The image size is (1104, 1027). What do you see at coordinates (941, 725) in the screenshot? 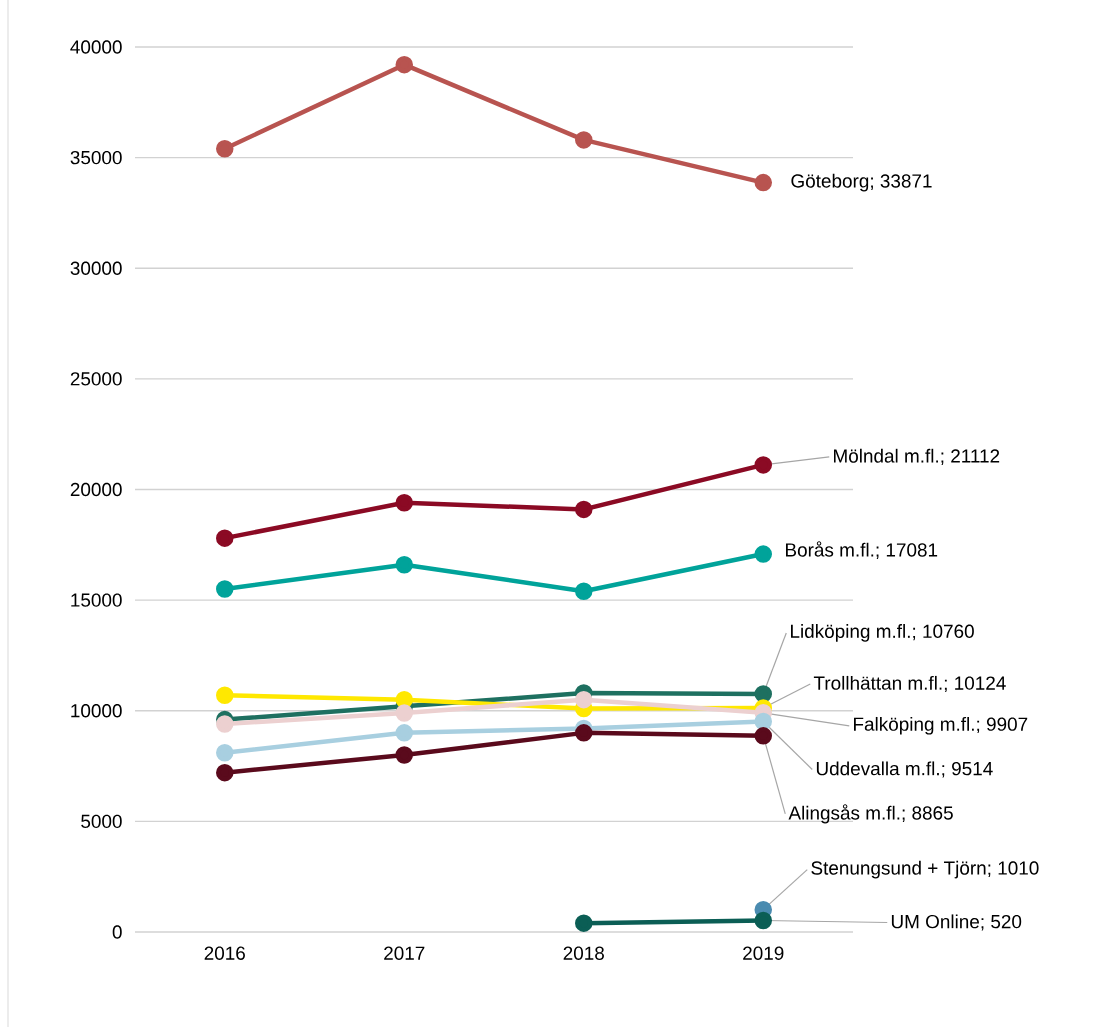
I see `annotation: Falköping m.fl.; 9907` at bounding box center [941, 725].